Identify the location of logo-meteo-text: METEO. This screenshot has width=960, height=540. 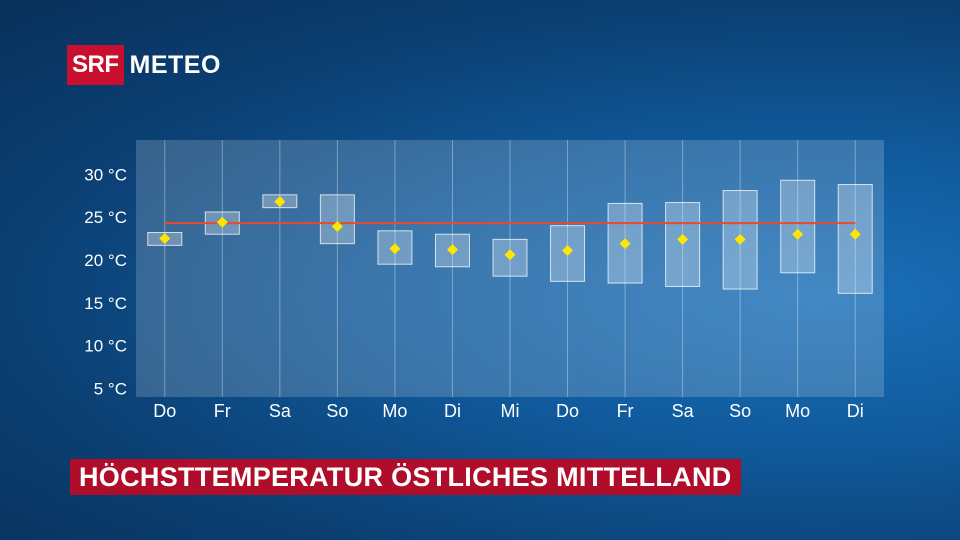
(175, 64).